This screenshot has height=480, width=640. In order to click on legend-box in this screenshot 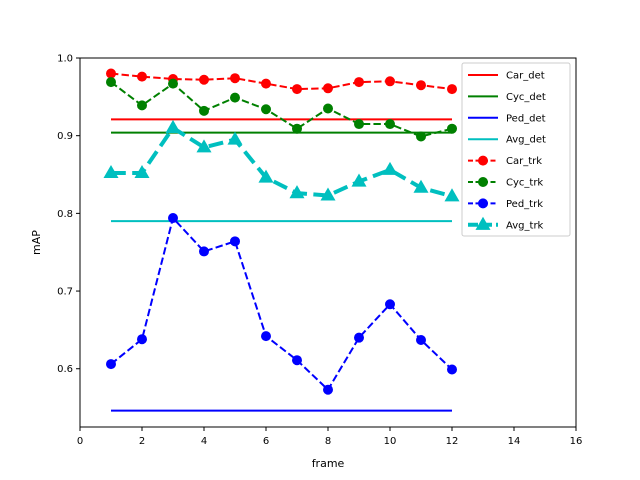, I will do `click(516, 149)`.